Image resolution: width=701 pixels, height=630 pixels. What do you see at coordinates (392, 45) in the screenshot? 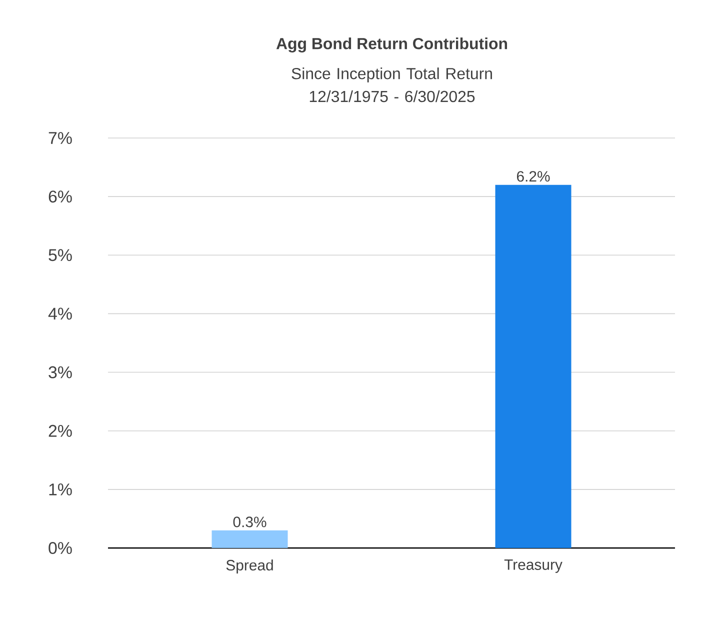
I see `chart-title: Agg Bond Return Contribution` at bounding box center [392, 45].